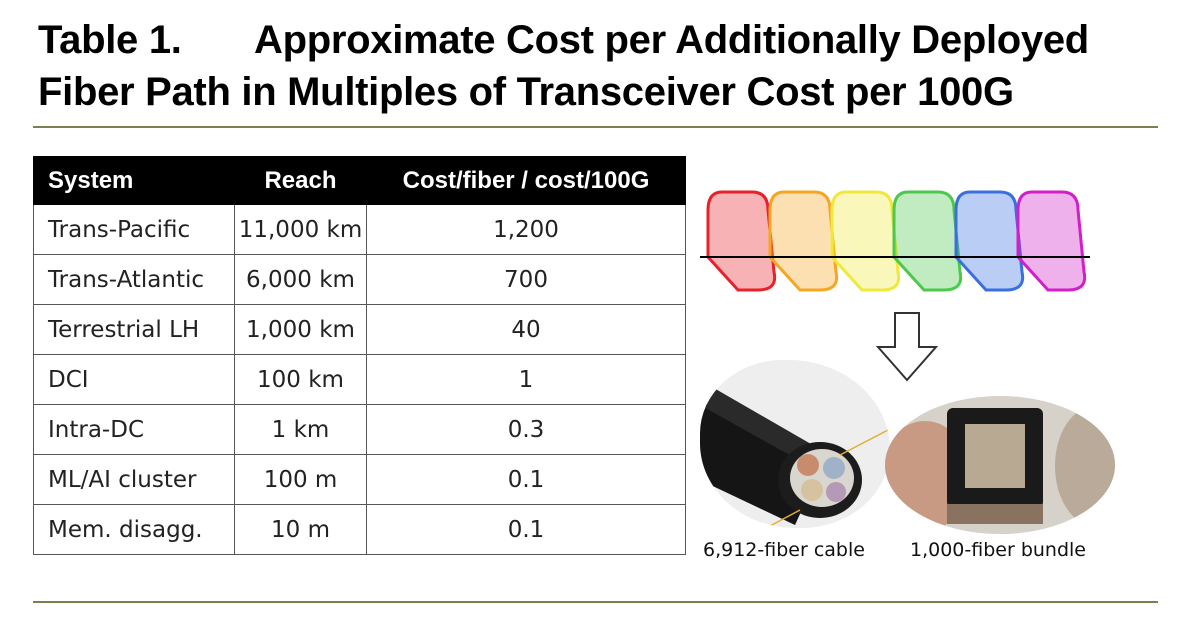  I want to click on table-row: Trans-Atlantic 6,000 km 700, so click(359, 279).